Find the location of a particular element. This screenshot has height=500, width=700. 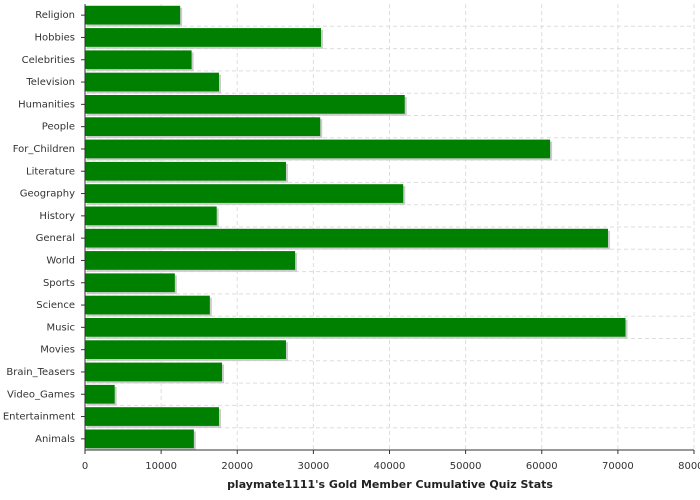

y-tick-label: Geography is located at coordinates (47, 194).